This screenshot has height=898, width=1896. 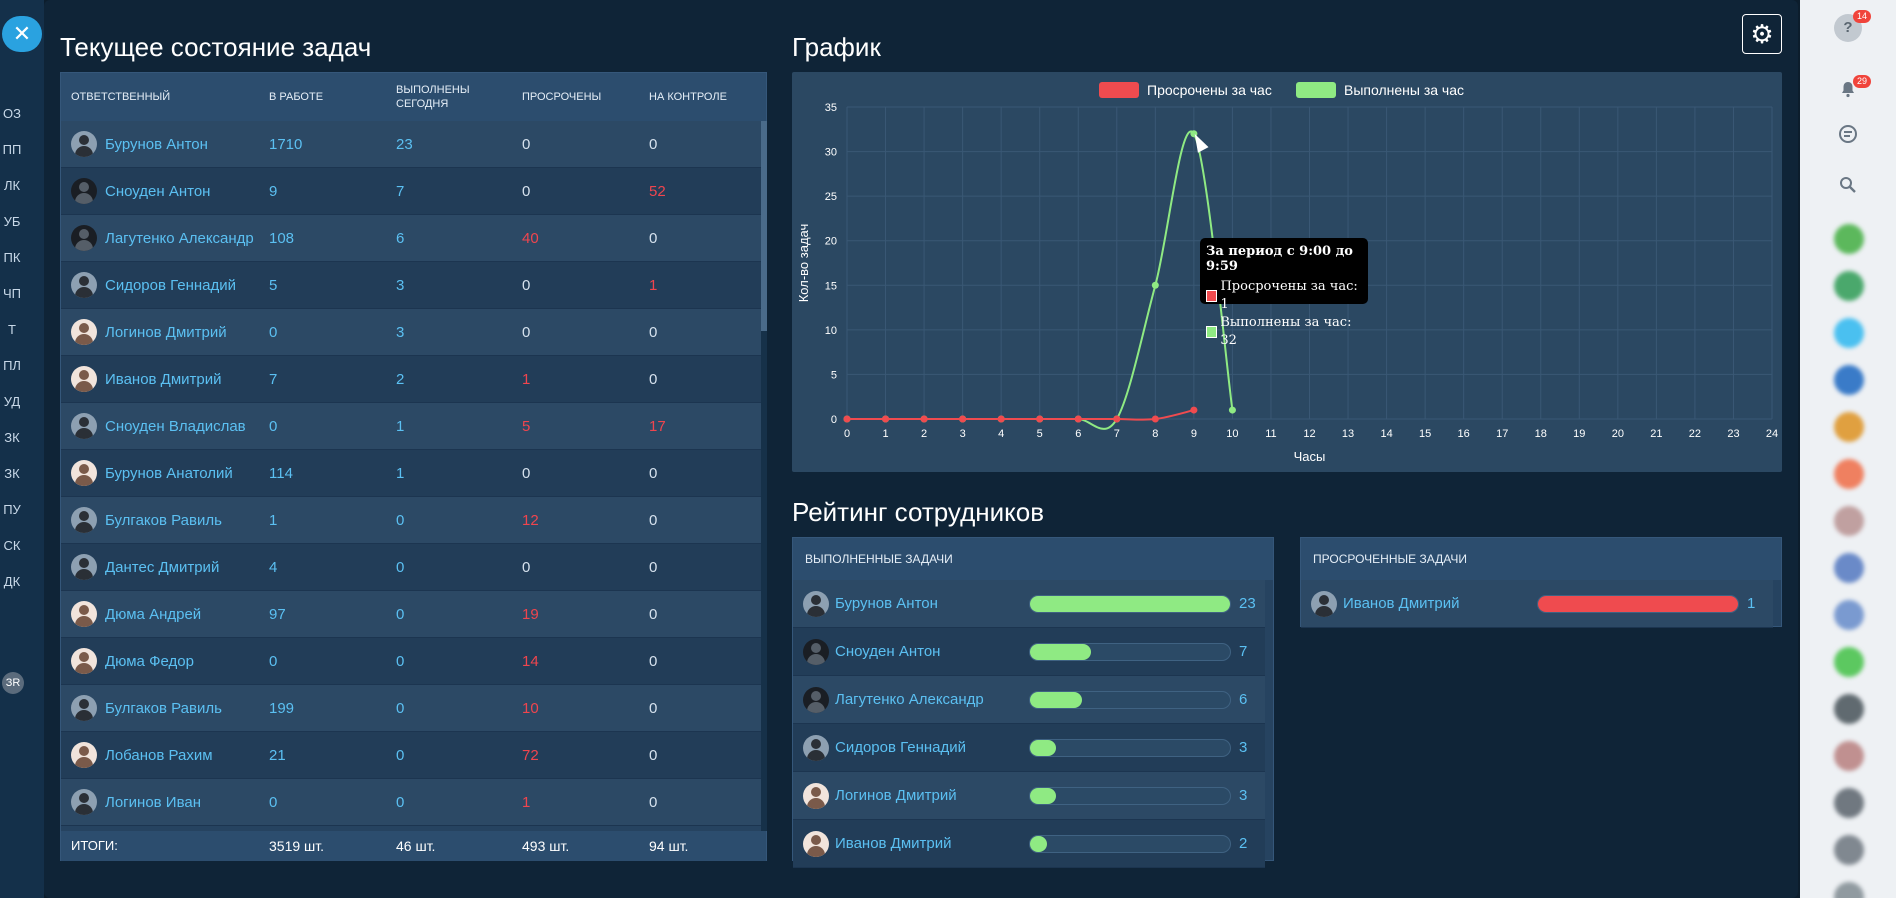 What do you see at coordinates (909, 699) in the screenshot?
I see `rating-name: Лагутенко Александр` at bounding box center [909, 699].